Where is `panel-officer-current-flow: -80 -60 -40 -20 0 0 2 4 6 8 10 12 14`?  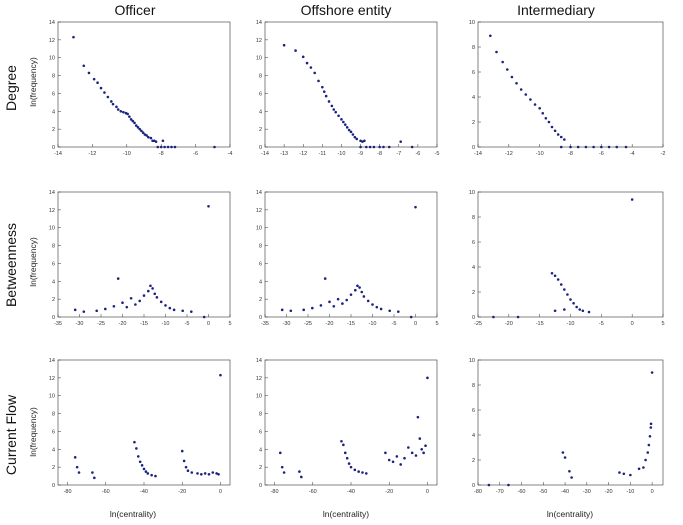 panel-officer-current-flow: -80 -60 -40 -20 0 0 2 4 6 8 10 12 14 is located at coordinates (140, 426).